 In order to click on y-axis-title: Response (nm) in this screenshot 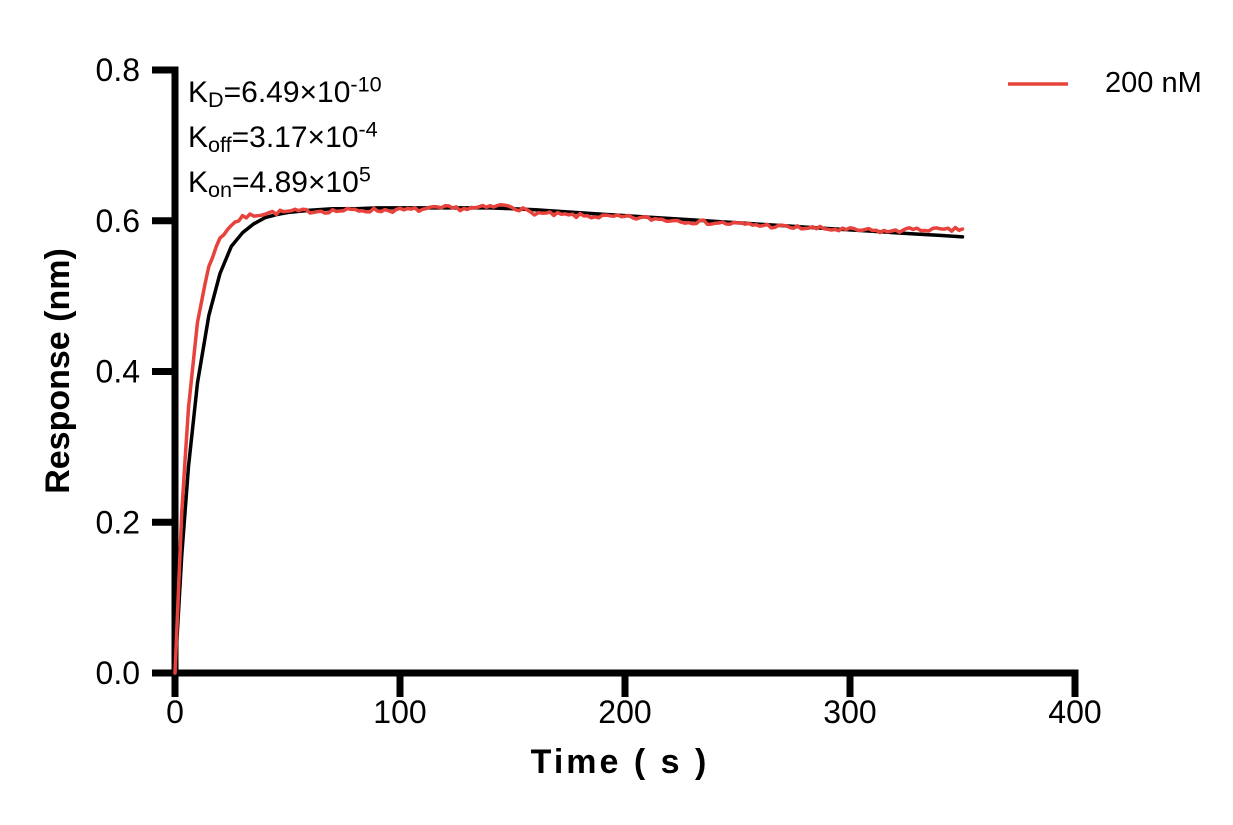, I will do `click(58, 371)`.